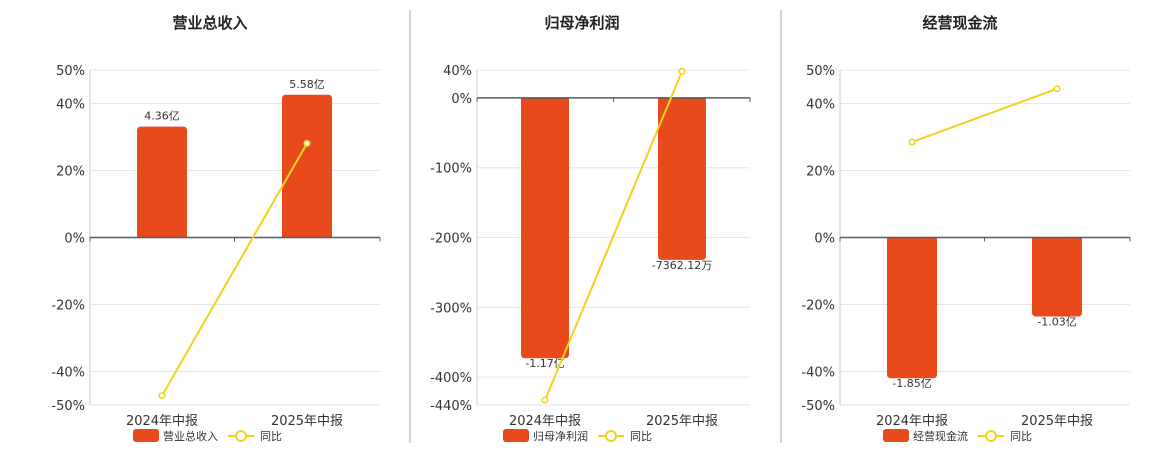  Describe the element at coordinates (544, 363) in the screenshot. I see `bar-data-label: -1.17亿` at that location.